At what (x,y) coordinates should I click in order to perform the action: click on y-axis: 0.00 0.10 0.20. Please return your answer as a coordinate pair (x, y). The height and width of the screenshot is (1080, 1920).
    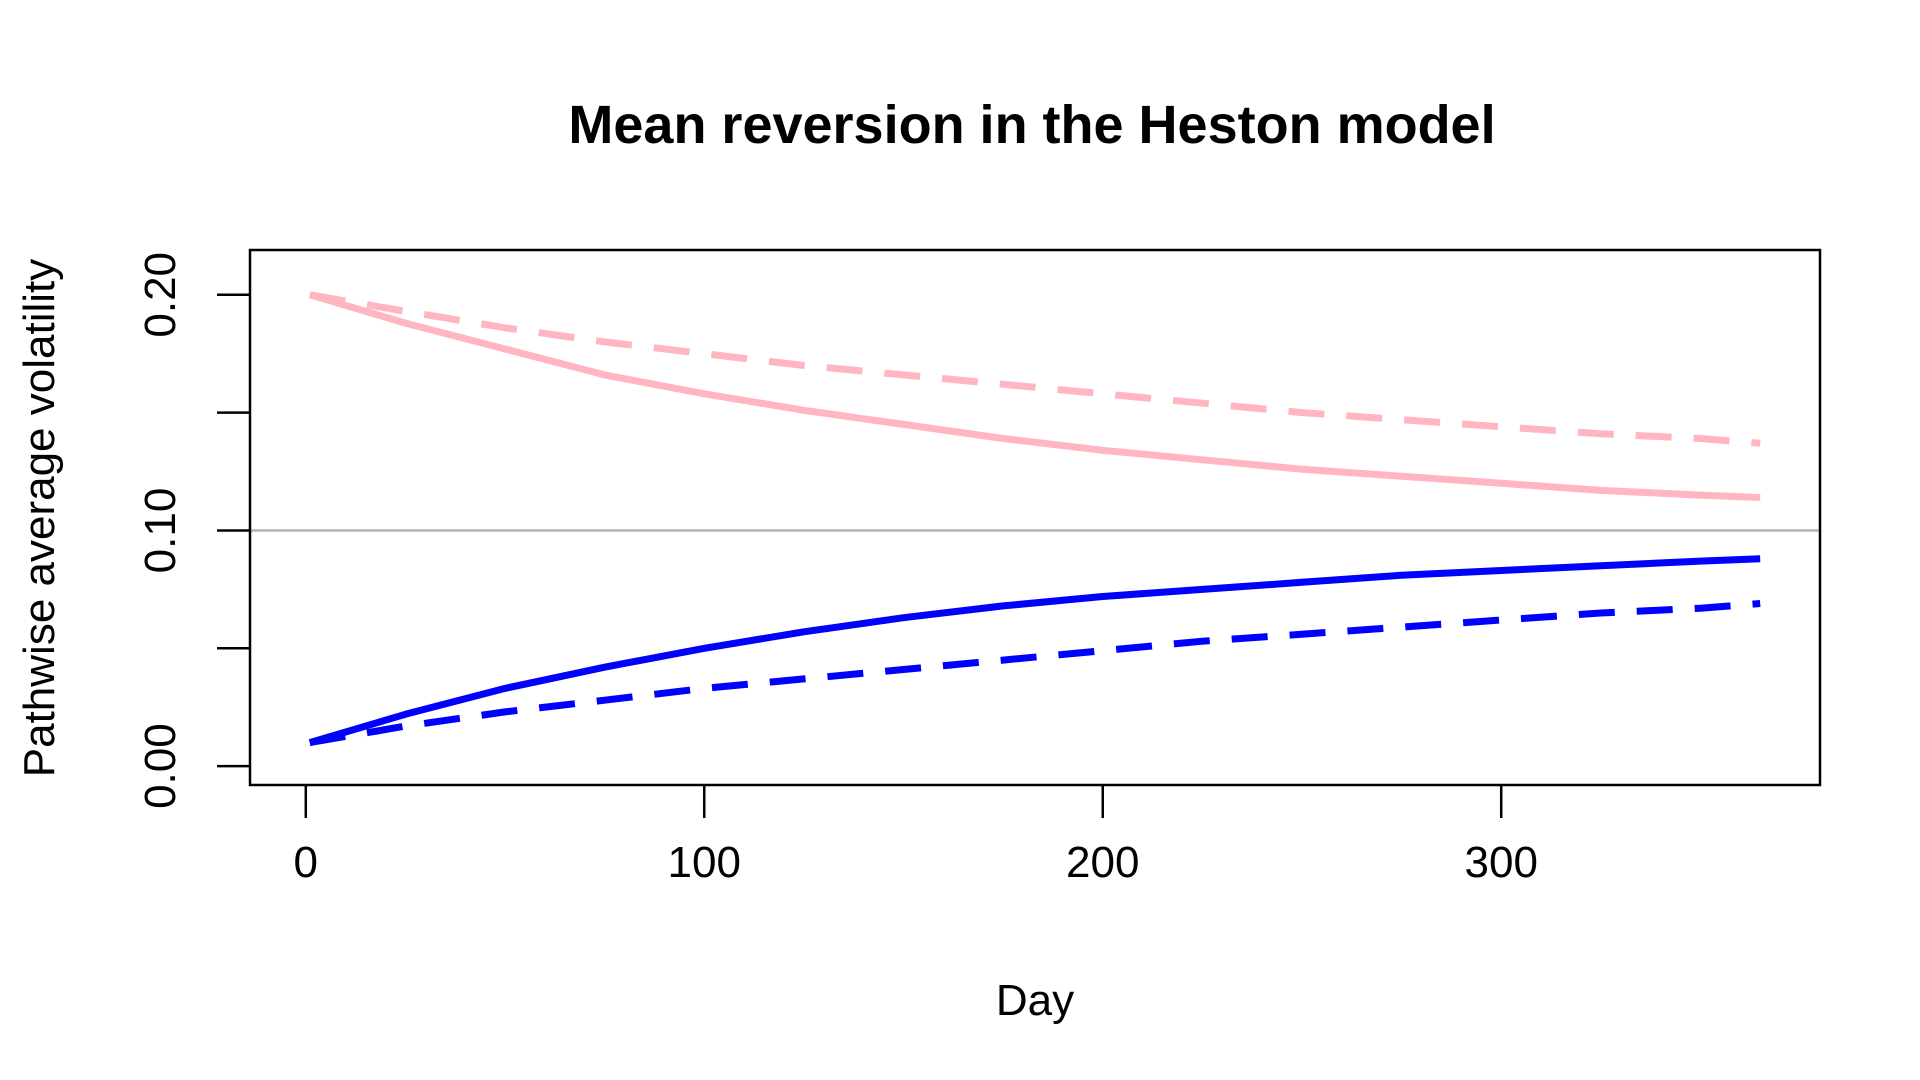
    Looking at the image, I should click on (193, 530).